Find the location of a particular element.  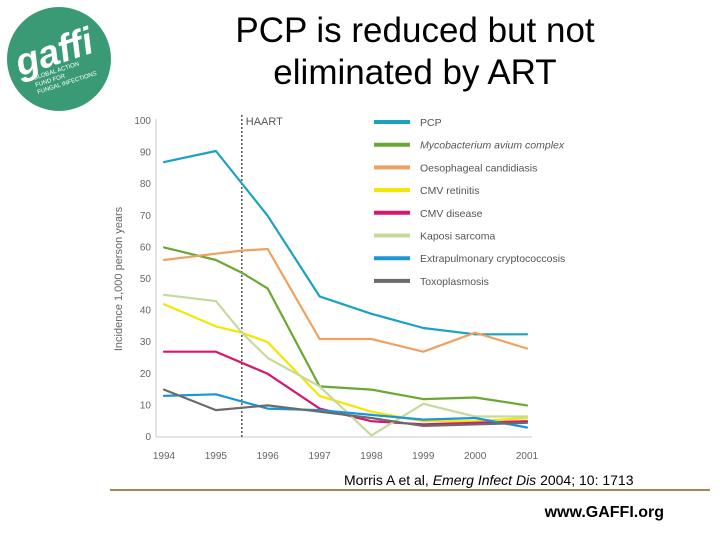

legend-label-kaposi-sarcoma: Kaposi sarcoma is located at coordinates (457, 237).